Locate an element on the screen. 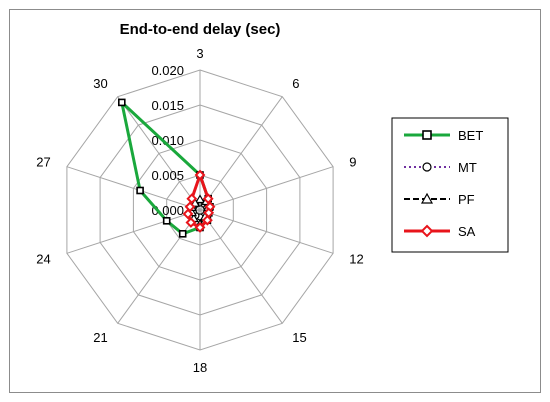 Image resolution: width=550 pixels, height=402 pixels. category-label: 12 is located at coordinates (356, 259).